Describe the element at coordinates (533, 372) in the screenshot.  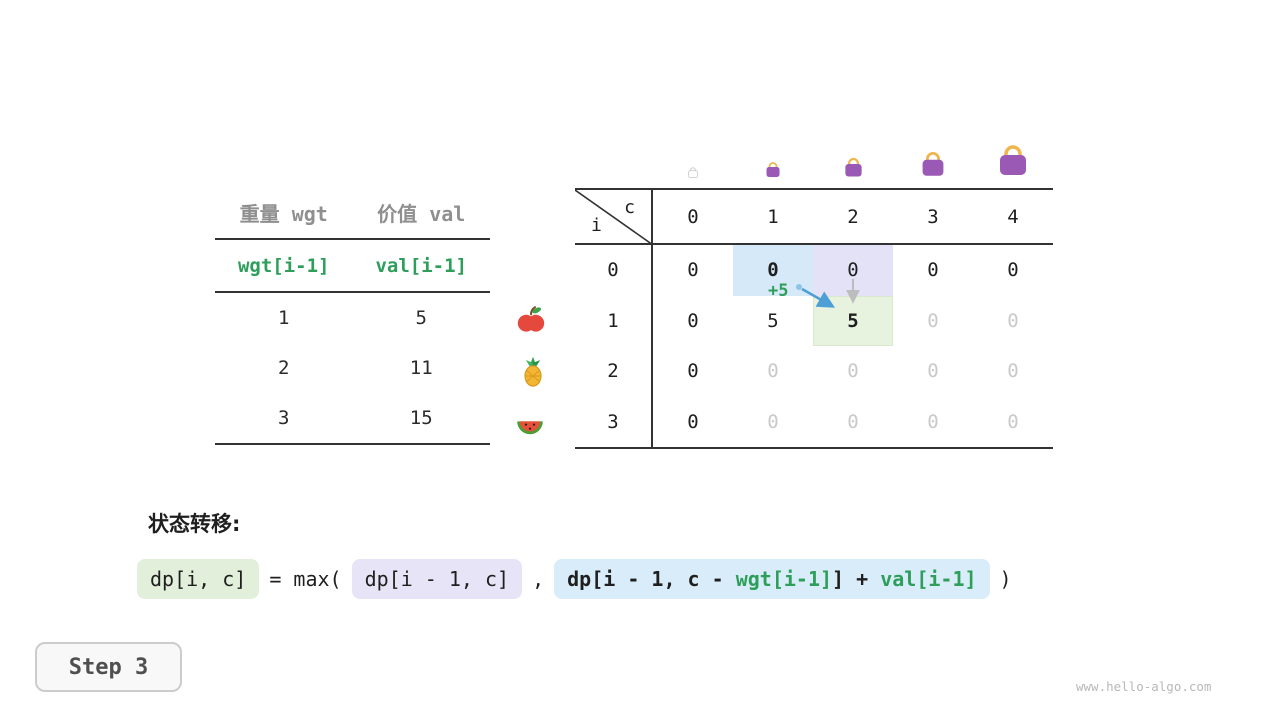
I see `pineapple-icon` at that location.